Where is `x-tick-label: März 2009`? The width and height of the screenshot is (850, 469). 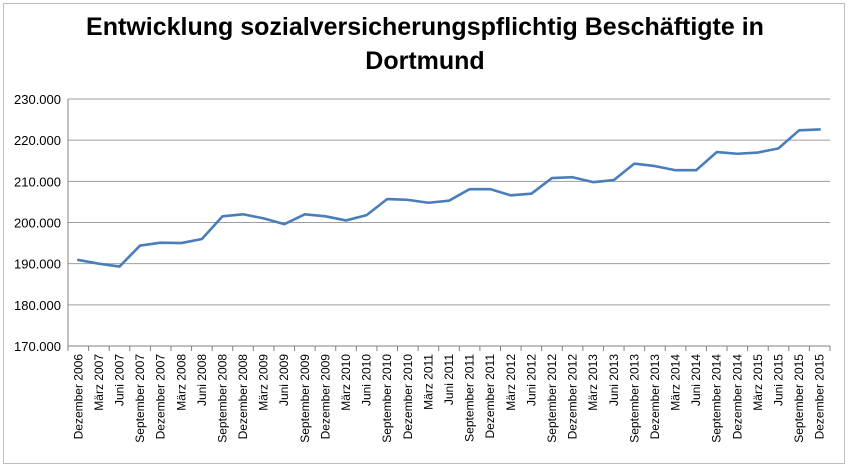 x-tick-label: März 2009 is located at coordinates (264, 382).